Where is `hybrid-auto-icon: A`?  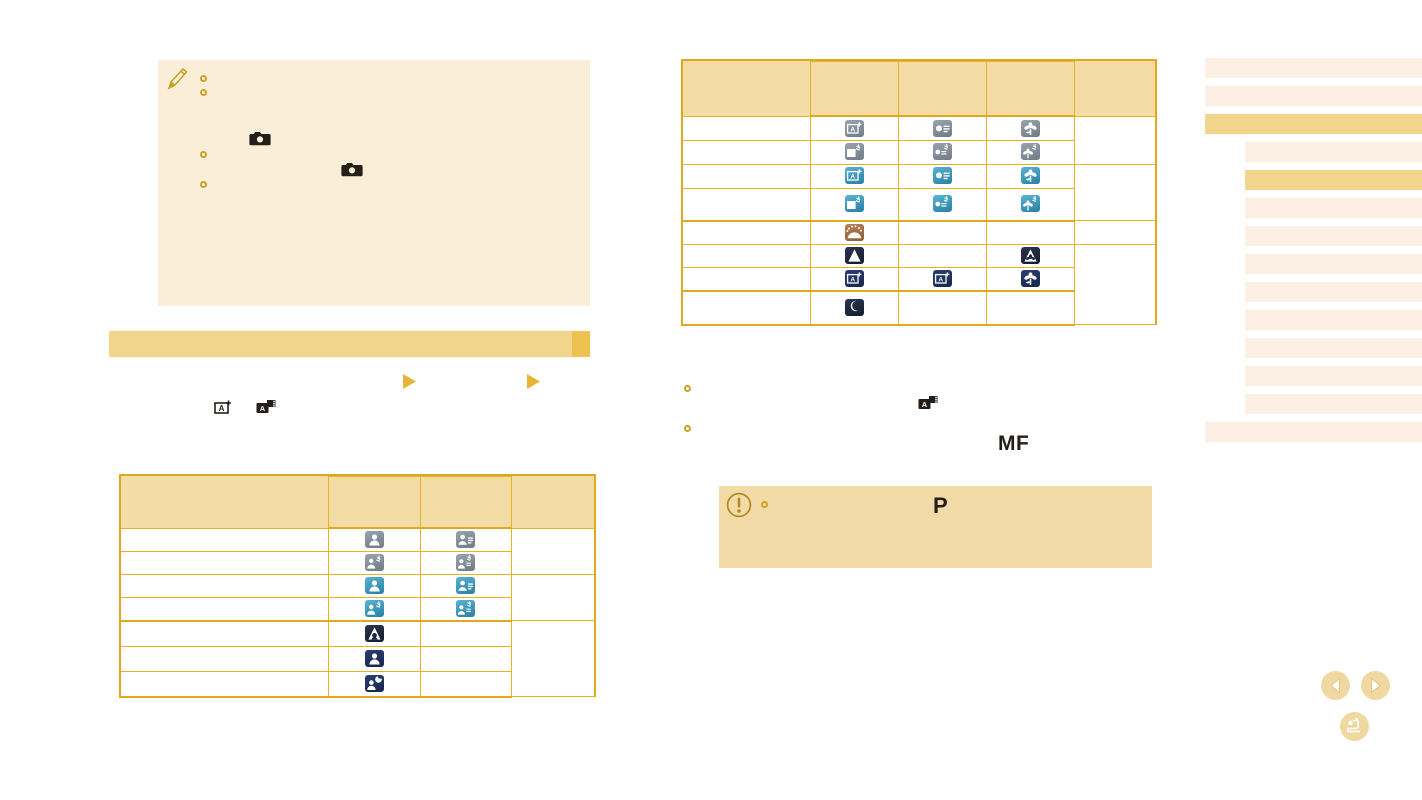
hybrid-auto-icon: A is located at coordinates (266, 406).